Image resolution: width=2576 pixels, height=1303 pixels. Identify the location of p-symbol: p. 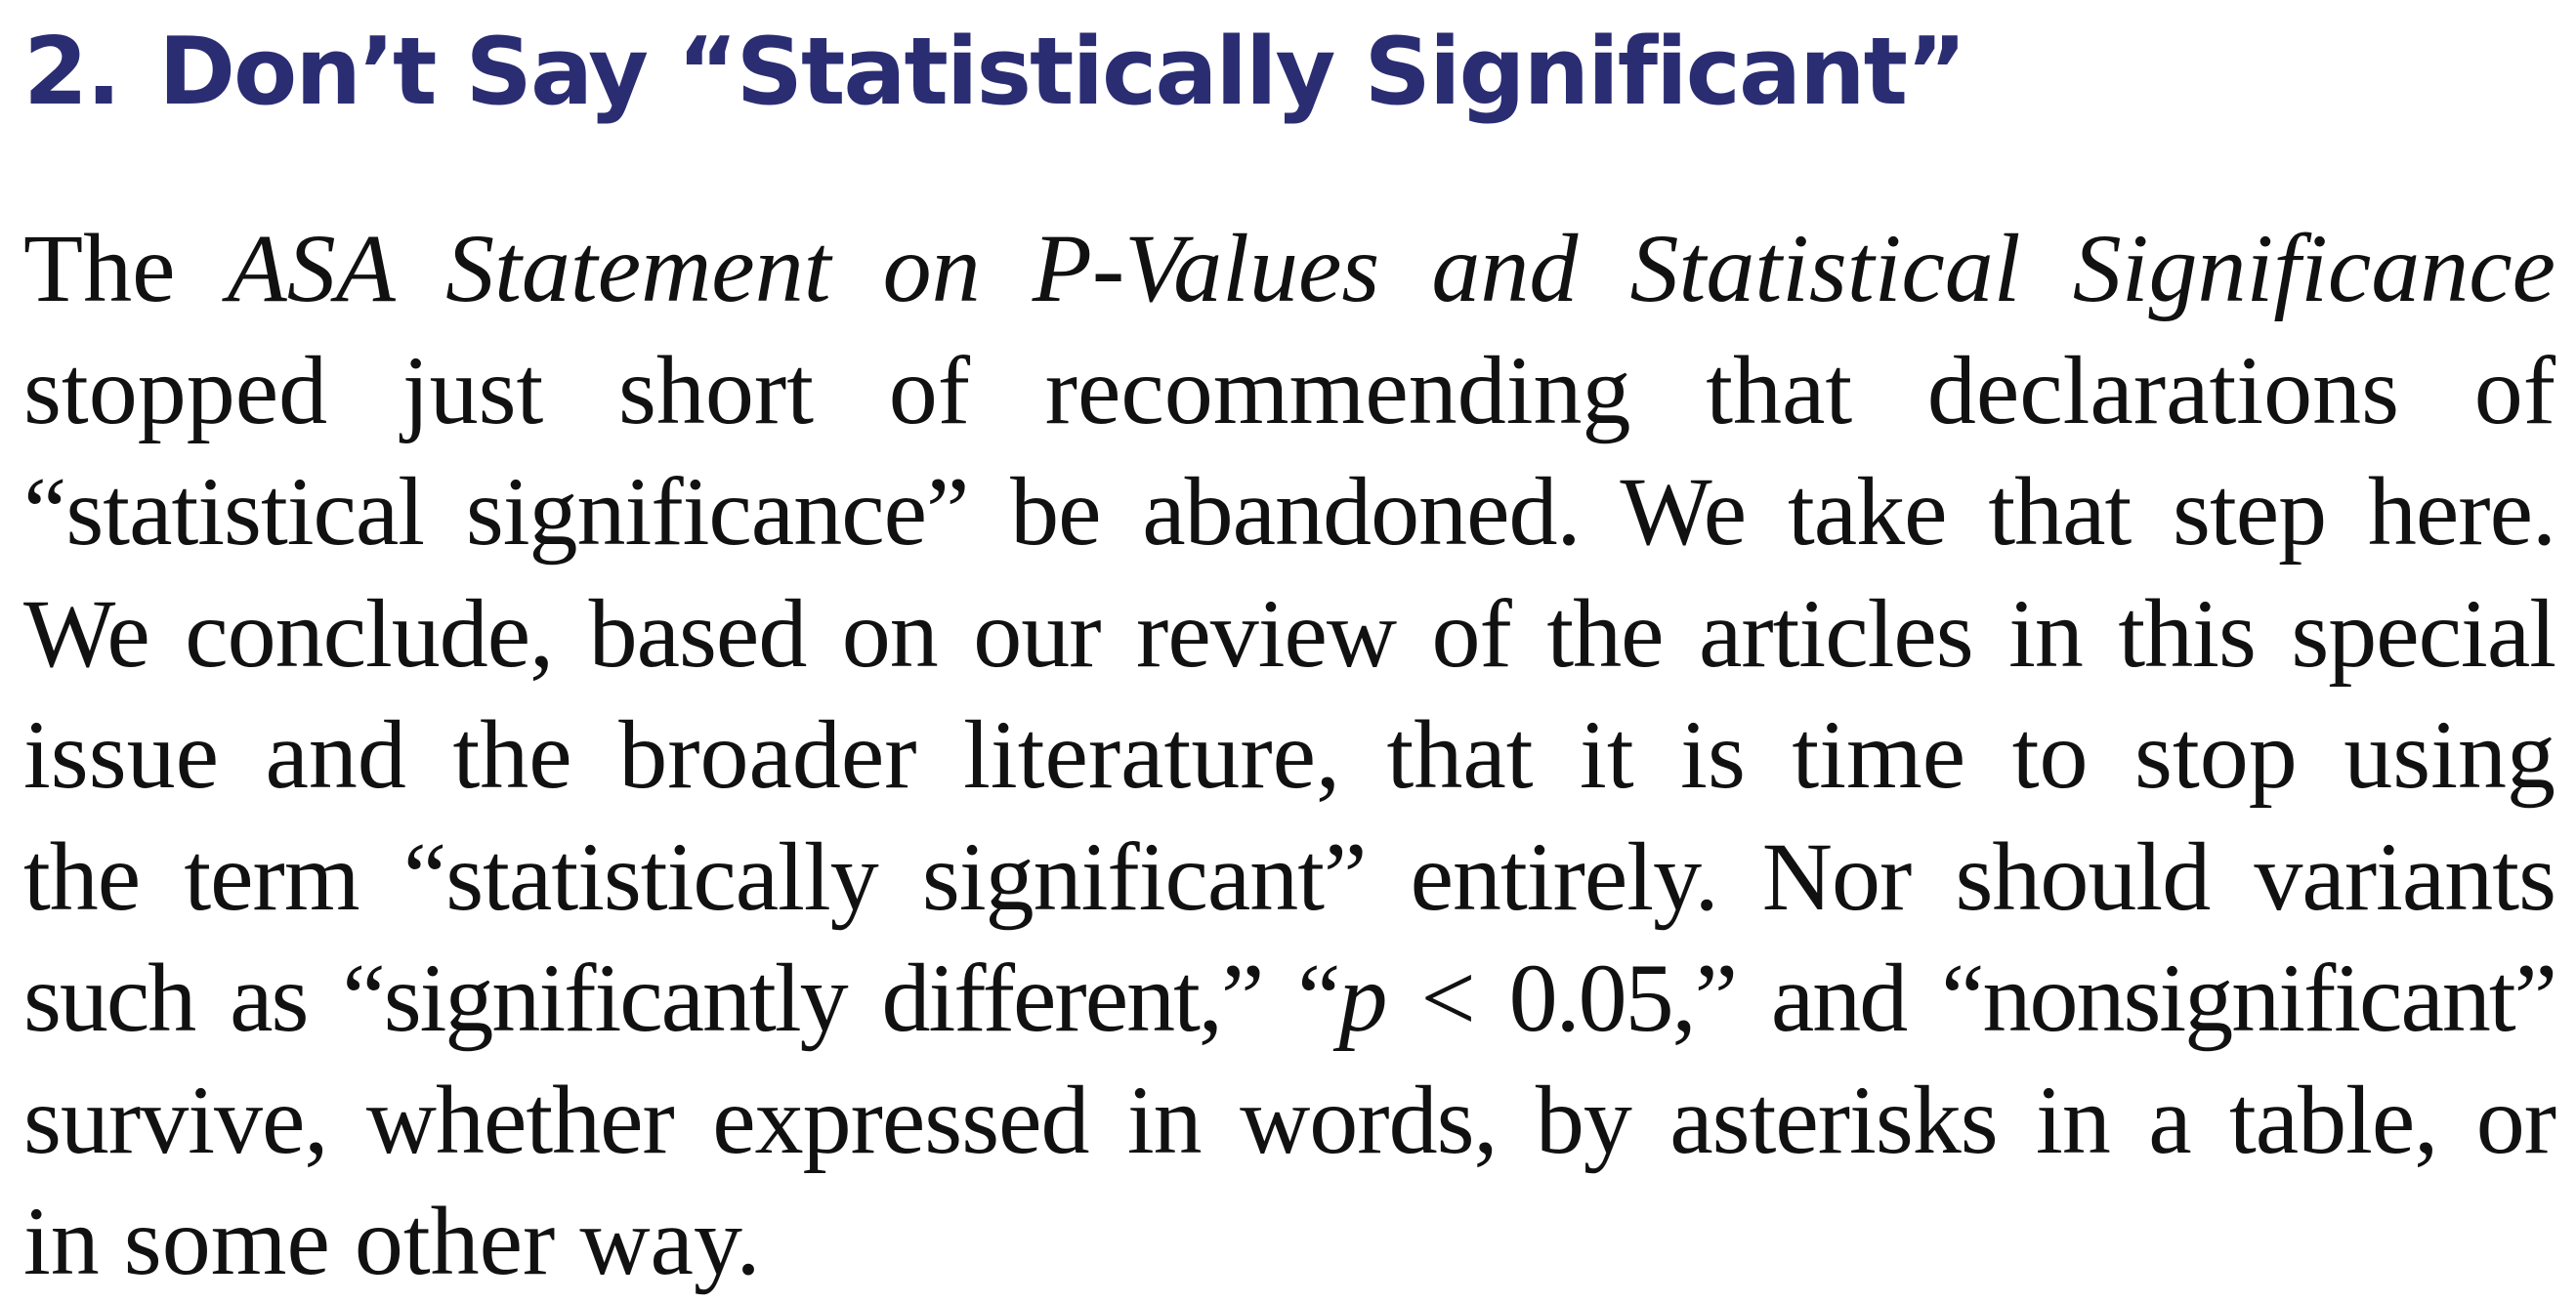
(1363, 998).